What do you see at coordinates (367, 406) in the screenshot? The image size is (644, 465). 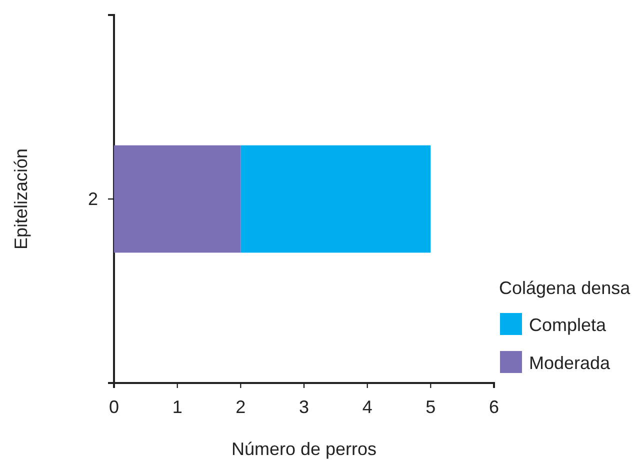 I see `x-tick-label: 4` at bounding box center [367, 406].